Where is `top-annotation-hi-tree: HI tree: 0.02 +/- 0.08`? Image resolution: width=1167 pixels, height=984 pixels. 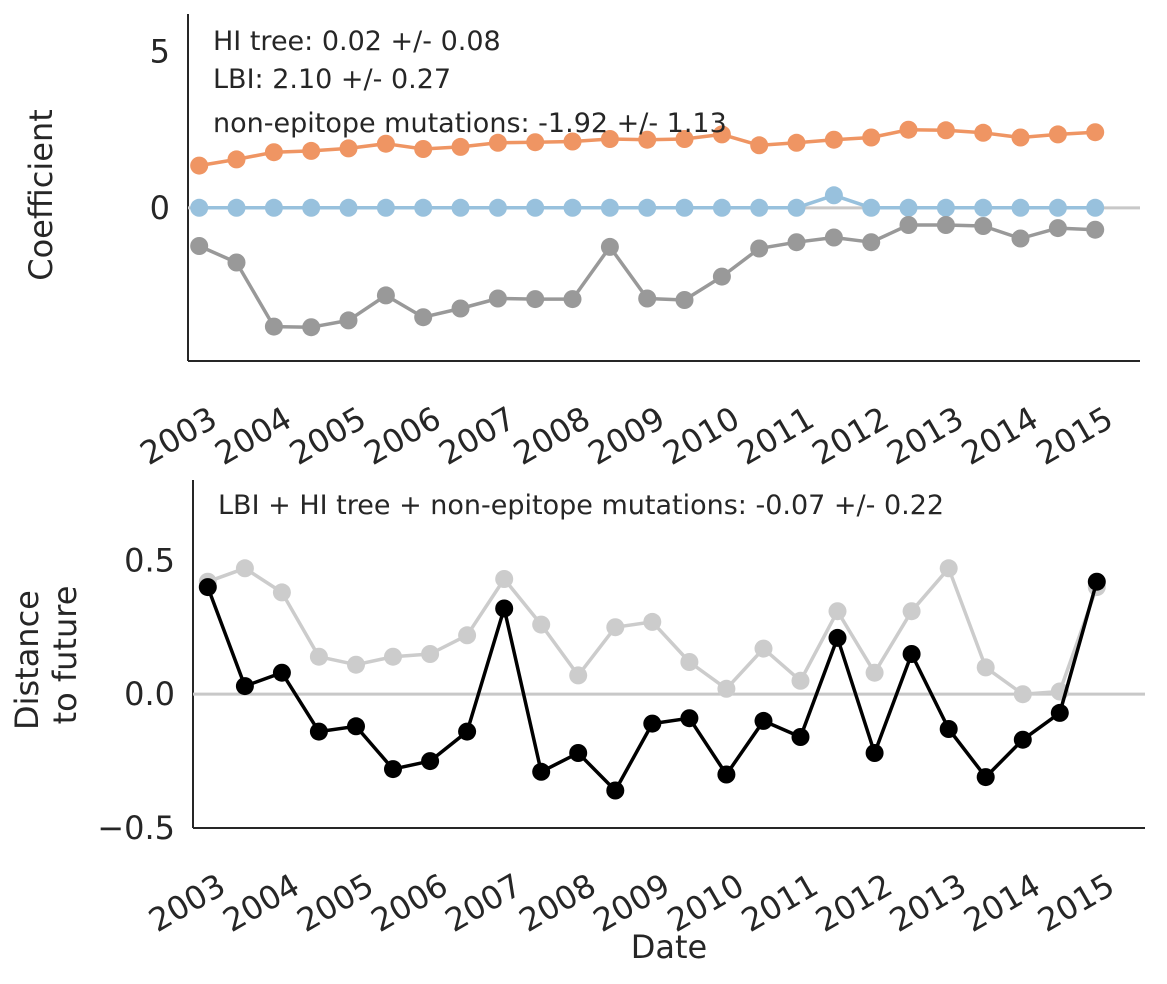
top-annotation-hi-tree: HI tree: 0.02 +/- 0.08 is located at coordinates (357, 41).